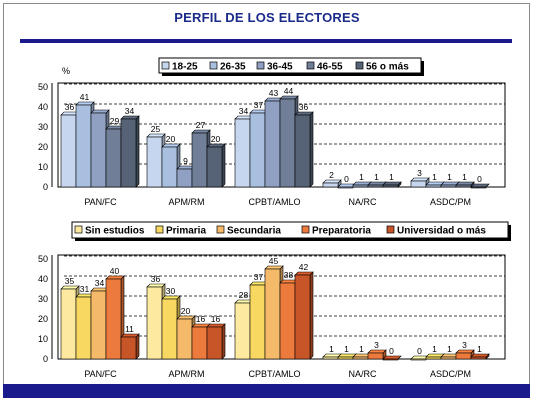 The image size is (534, 402). Describe the element at coordinates (186, 231) in the screenshot. I see `legend-label: Primaria` at that location.